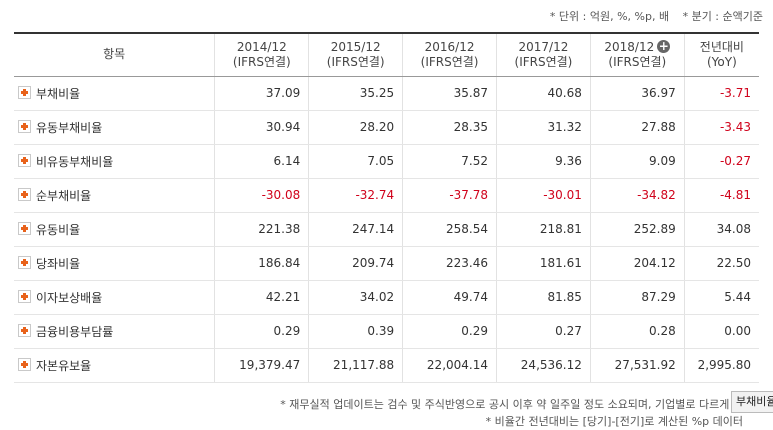 The height and width of the screenshot is (430, 773). What do you see at coordinates (543, 195) in the screenshot?
I see `value-cell: -30.01` at bounding box center [543, 195].